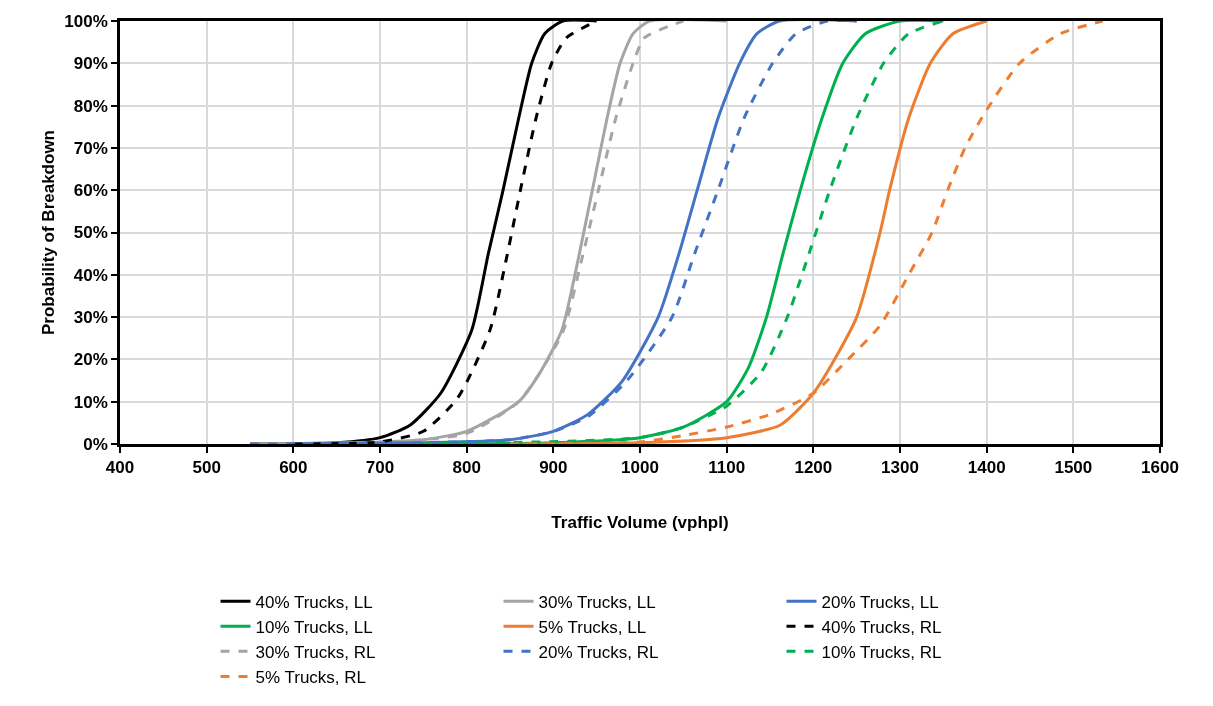 Image resolution: width=1213 pixels, height=706 pixels. Describe the element at coordinates (86, 21) in the screenshot. I see `y-tick-label: 100%` at that location.